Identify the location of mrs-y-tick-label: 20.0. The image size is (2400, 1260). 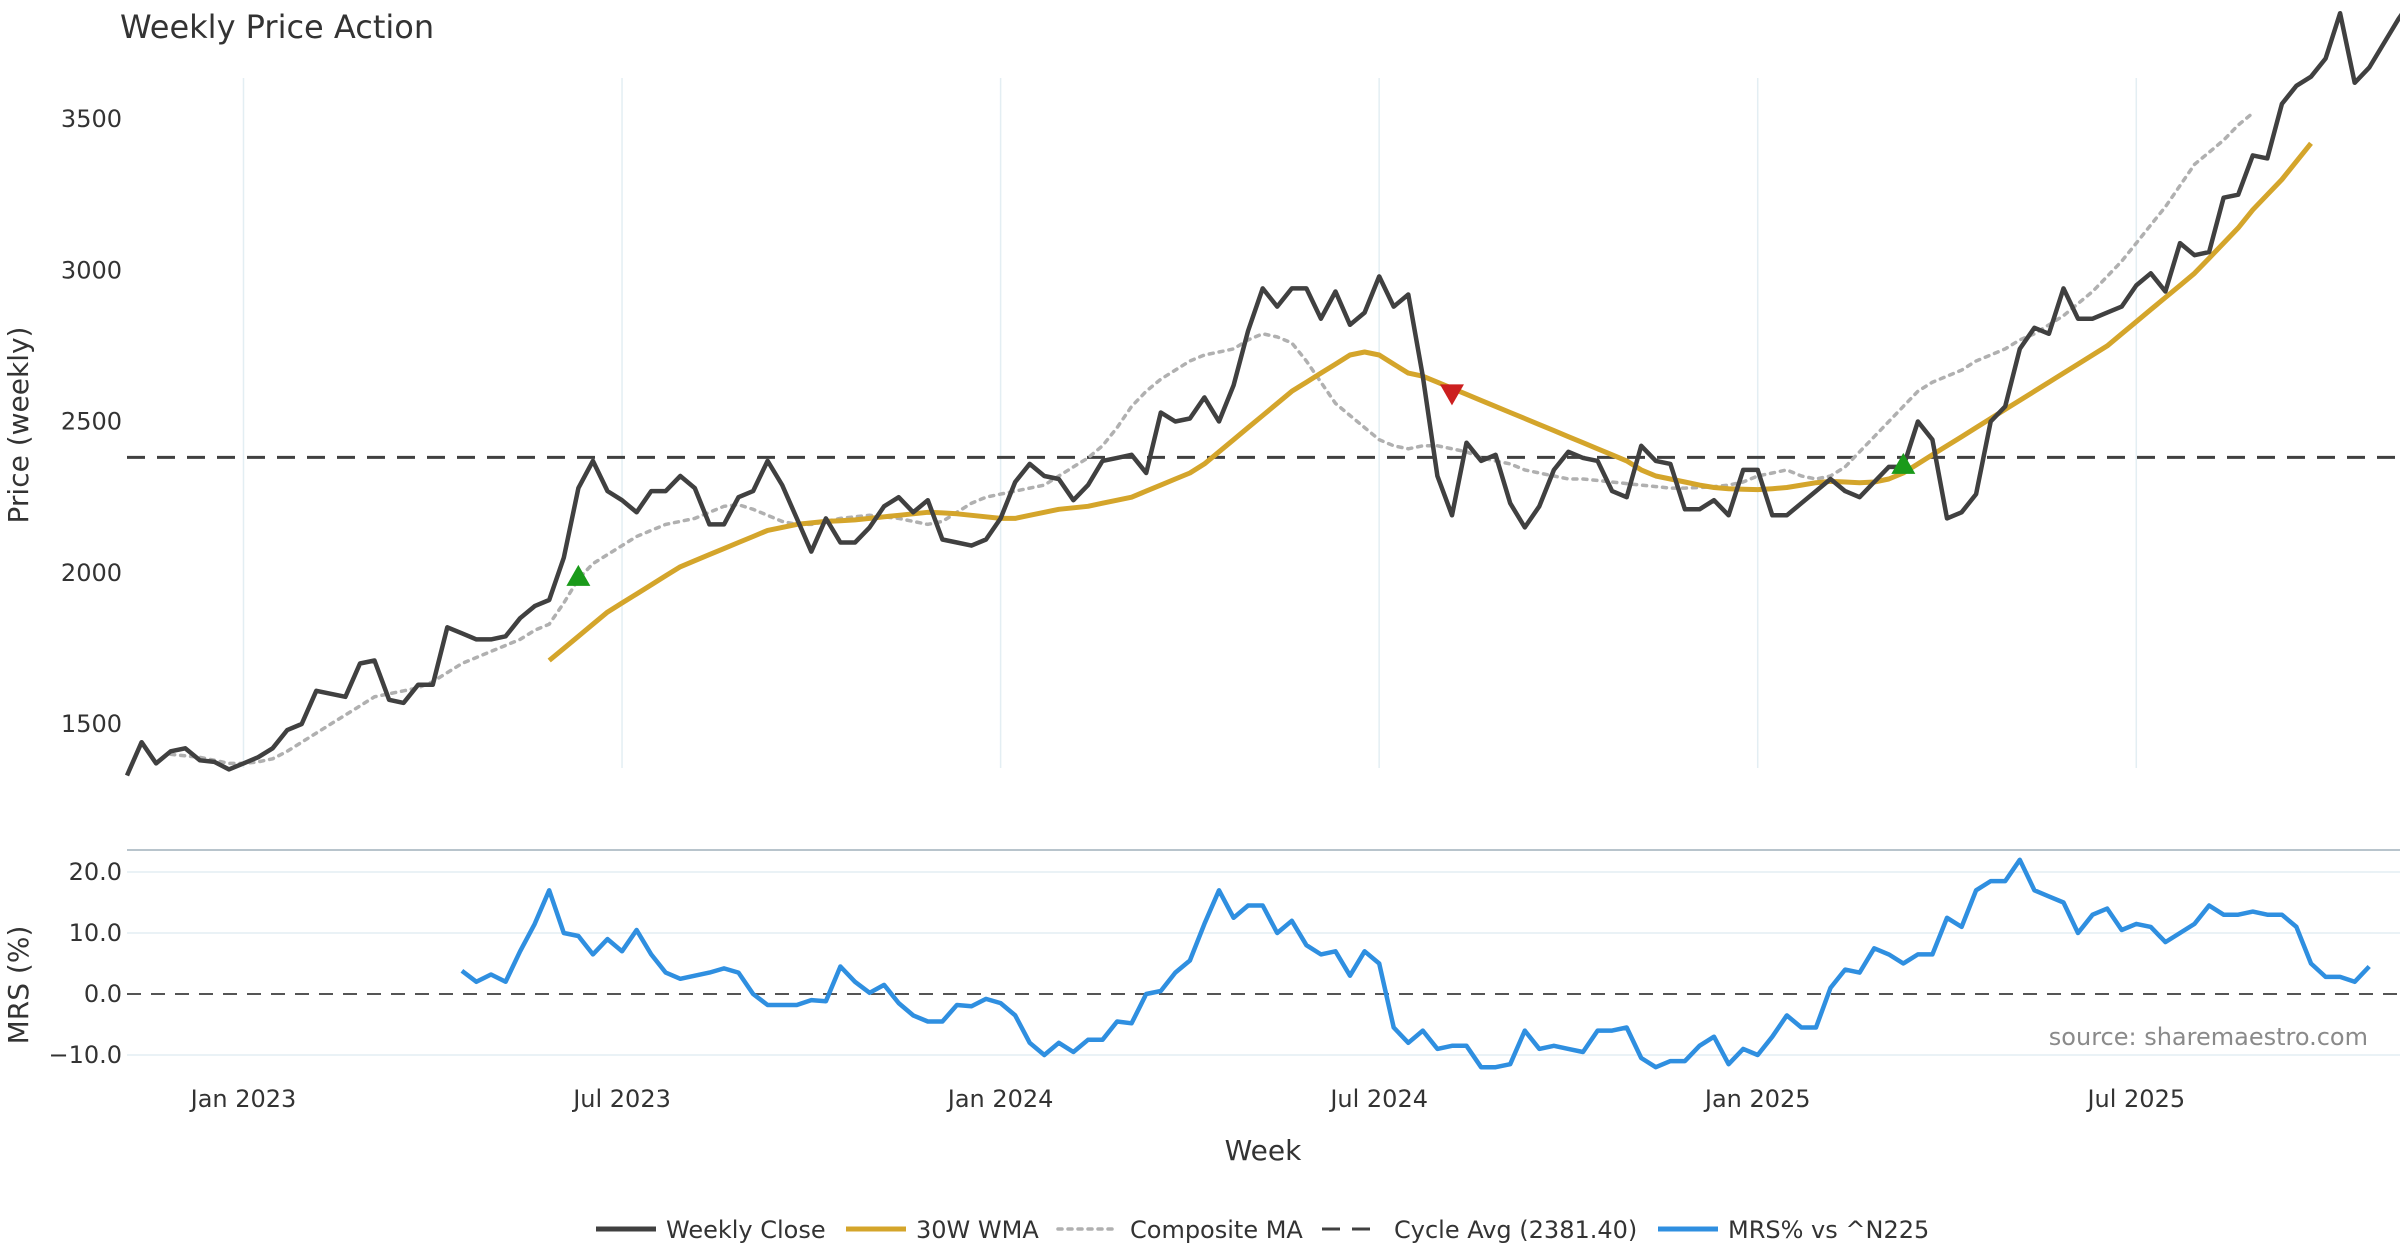
(95, 872).